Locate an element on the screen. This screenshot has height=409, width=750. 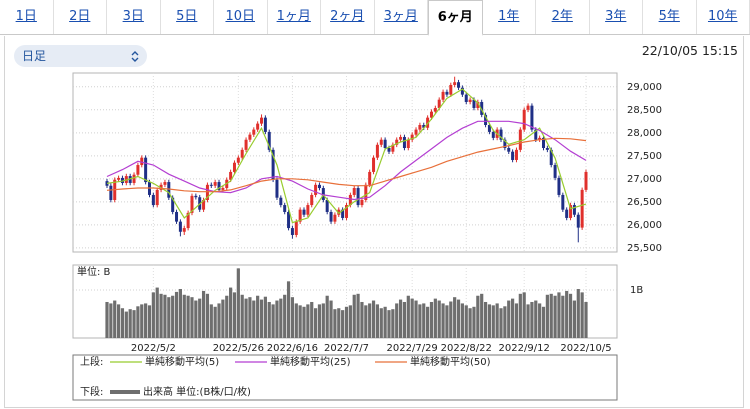
period-tab: 10日 is located at coordinates (241, 17).